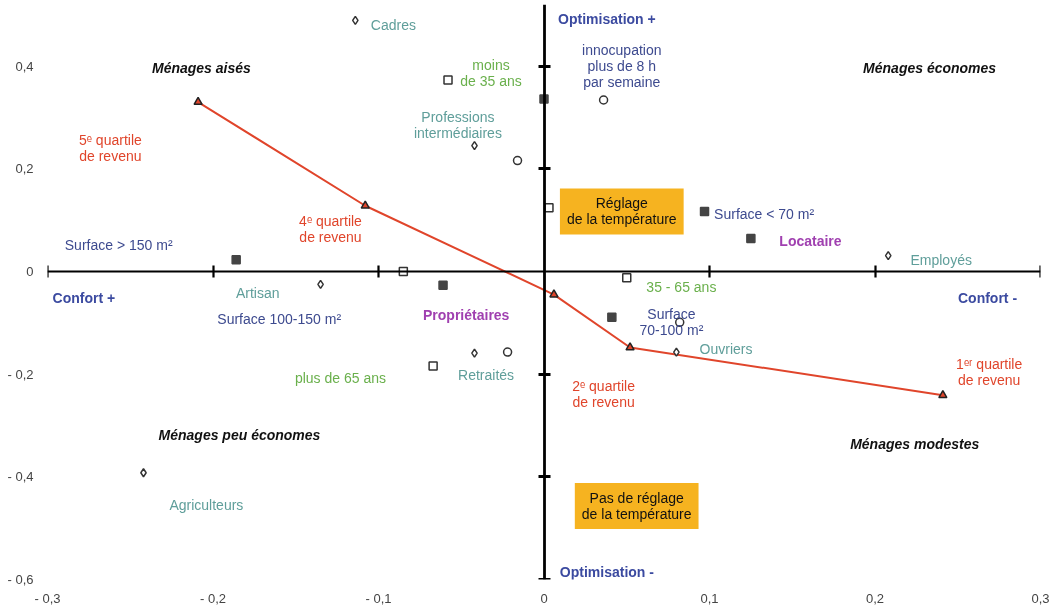 This screenshot has height=608, width=1053. I want to click on annotation: Surface > 150 m², so click(118, 244).